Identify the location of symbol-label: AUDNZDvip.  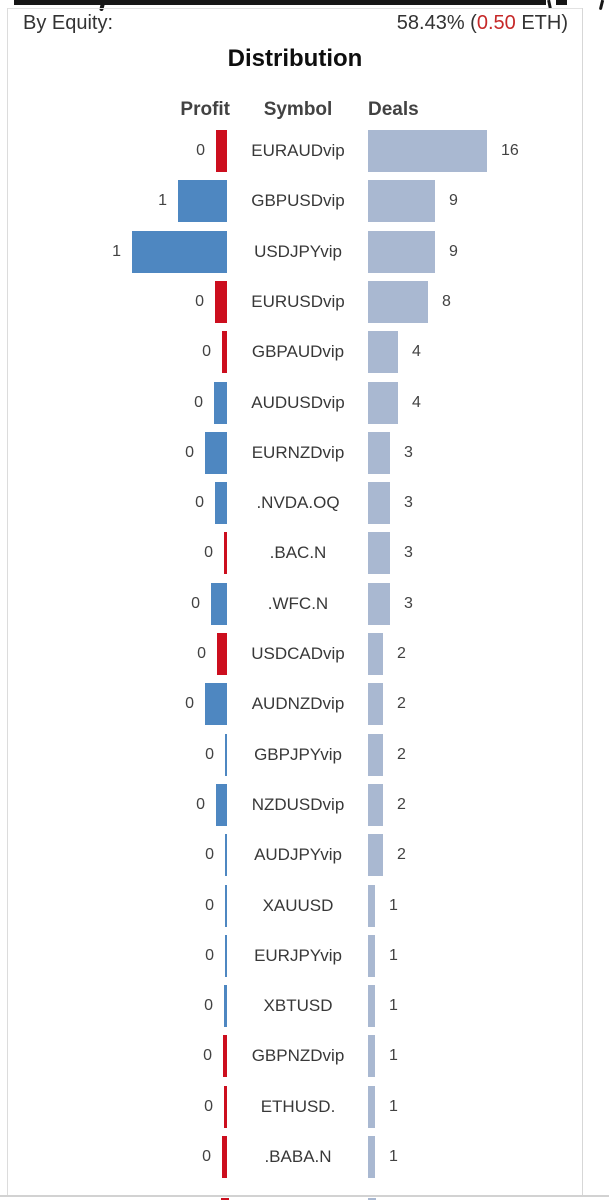
(298, 704).